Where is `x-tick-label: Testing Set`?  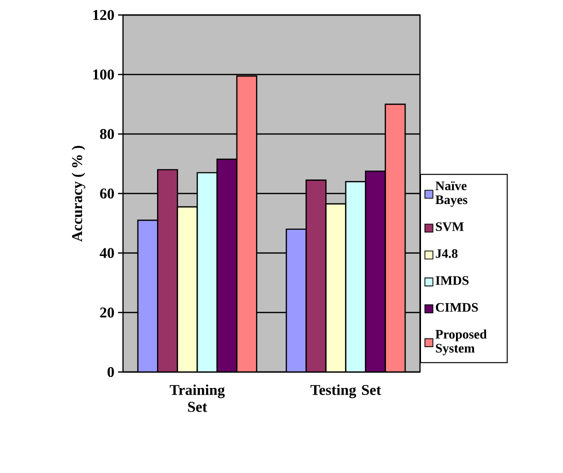 x-tick-label: Testing Set is located at coordinates (346, 391).